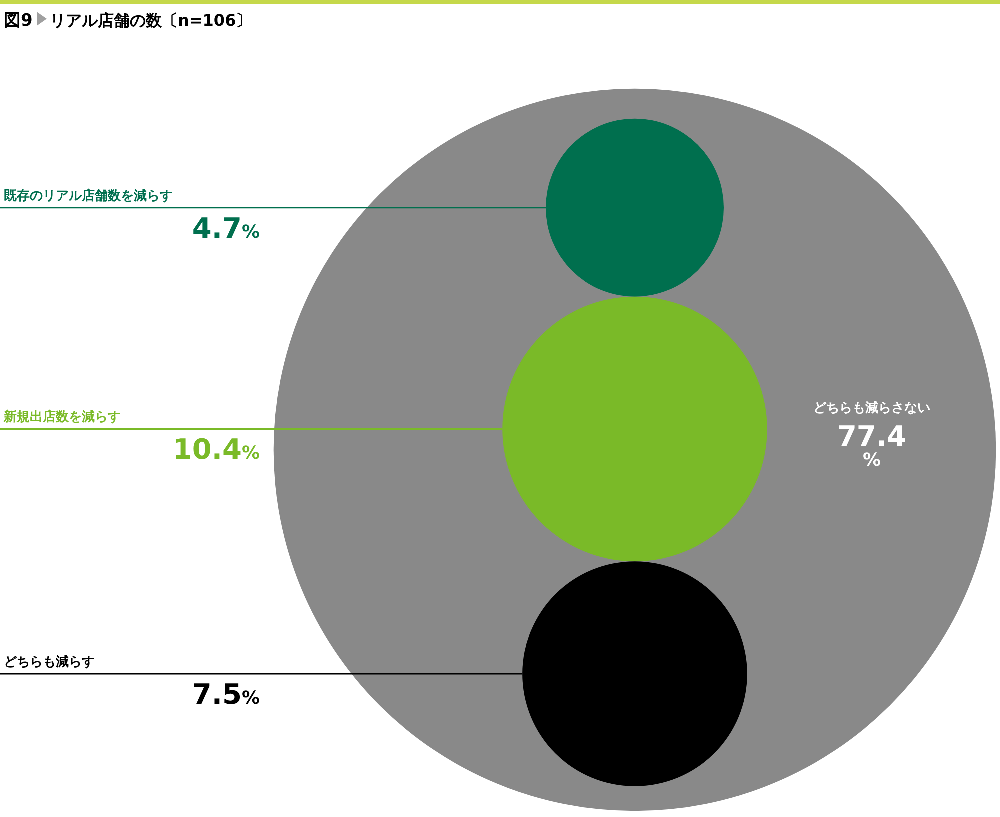  What do you see at coordinates (226, 228) in the screenshot?
I see `data-label: 4.7%` at bounding box center [226, 228].